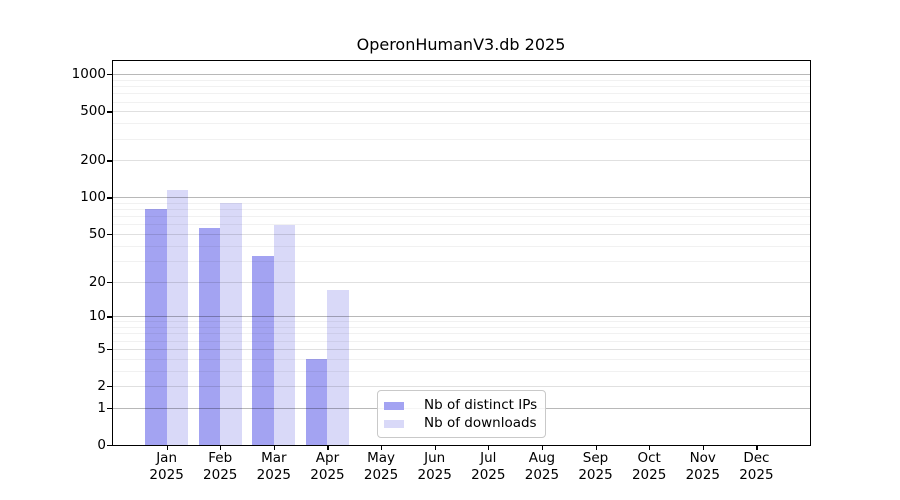 The height and width of the screenshot is (500, 900). Describe the element at coordinates (221, 448) in the screenshot. I see `x-tick-mark-feb` at that location.